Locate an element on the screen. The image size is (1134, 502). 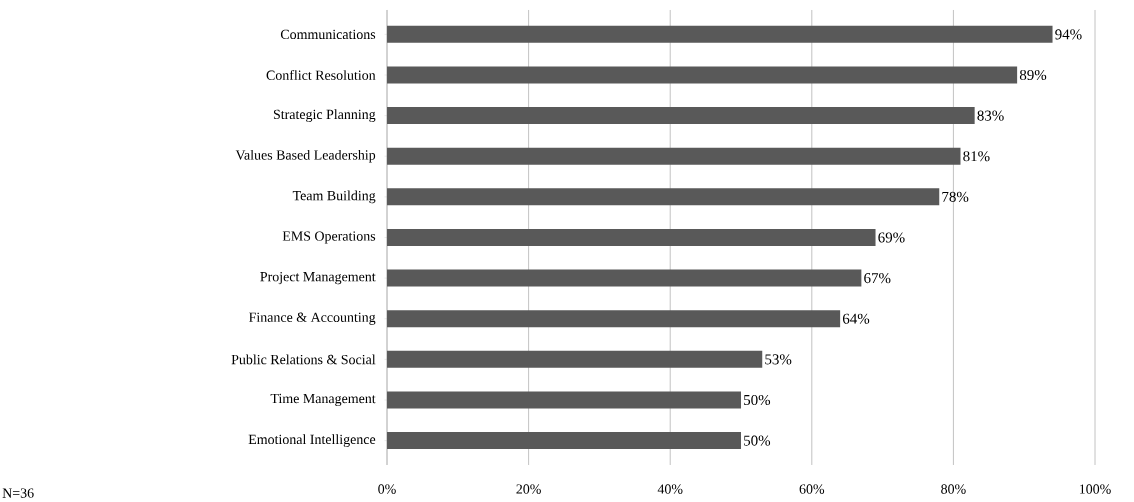
y-tick-label: Values Based Leadership is located at coordinates (305, 156).